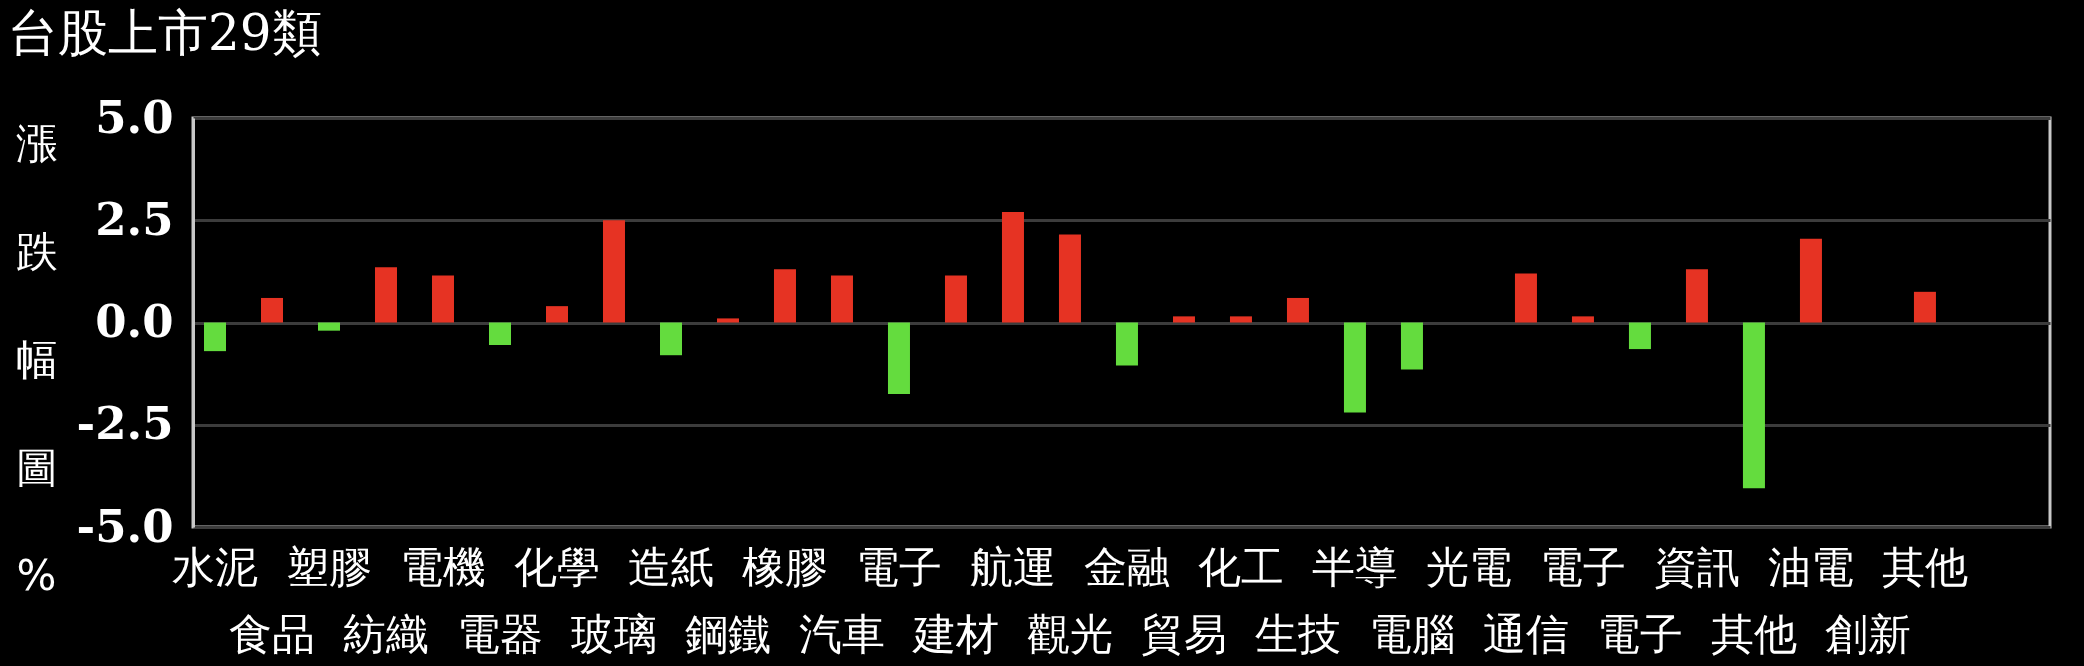  What do you see at coordinates (272, 633) in the screenshot?
I see `x-tick-label: 食品` at bounding box center [272, 633].